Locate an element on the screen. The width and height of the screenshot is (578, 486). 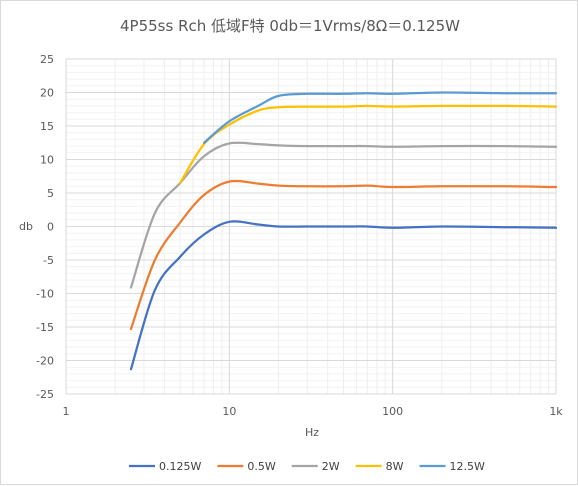
y-tick-label: 20 is located at coordinates (47, 93).